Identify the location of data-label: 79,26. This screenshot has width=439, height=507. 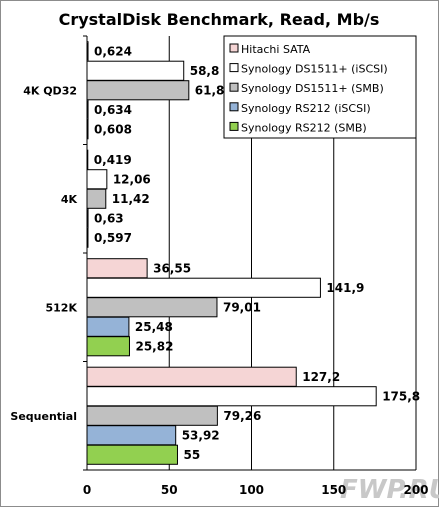
(242, 416).